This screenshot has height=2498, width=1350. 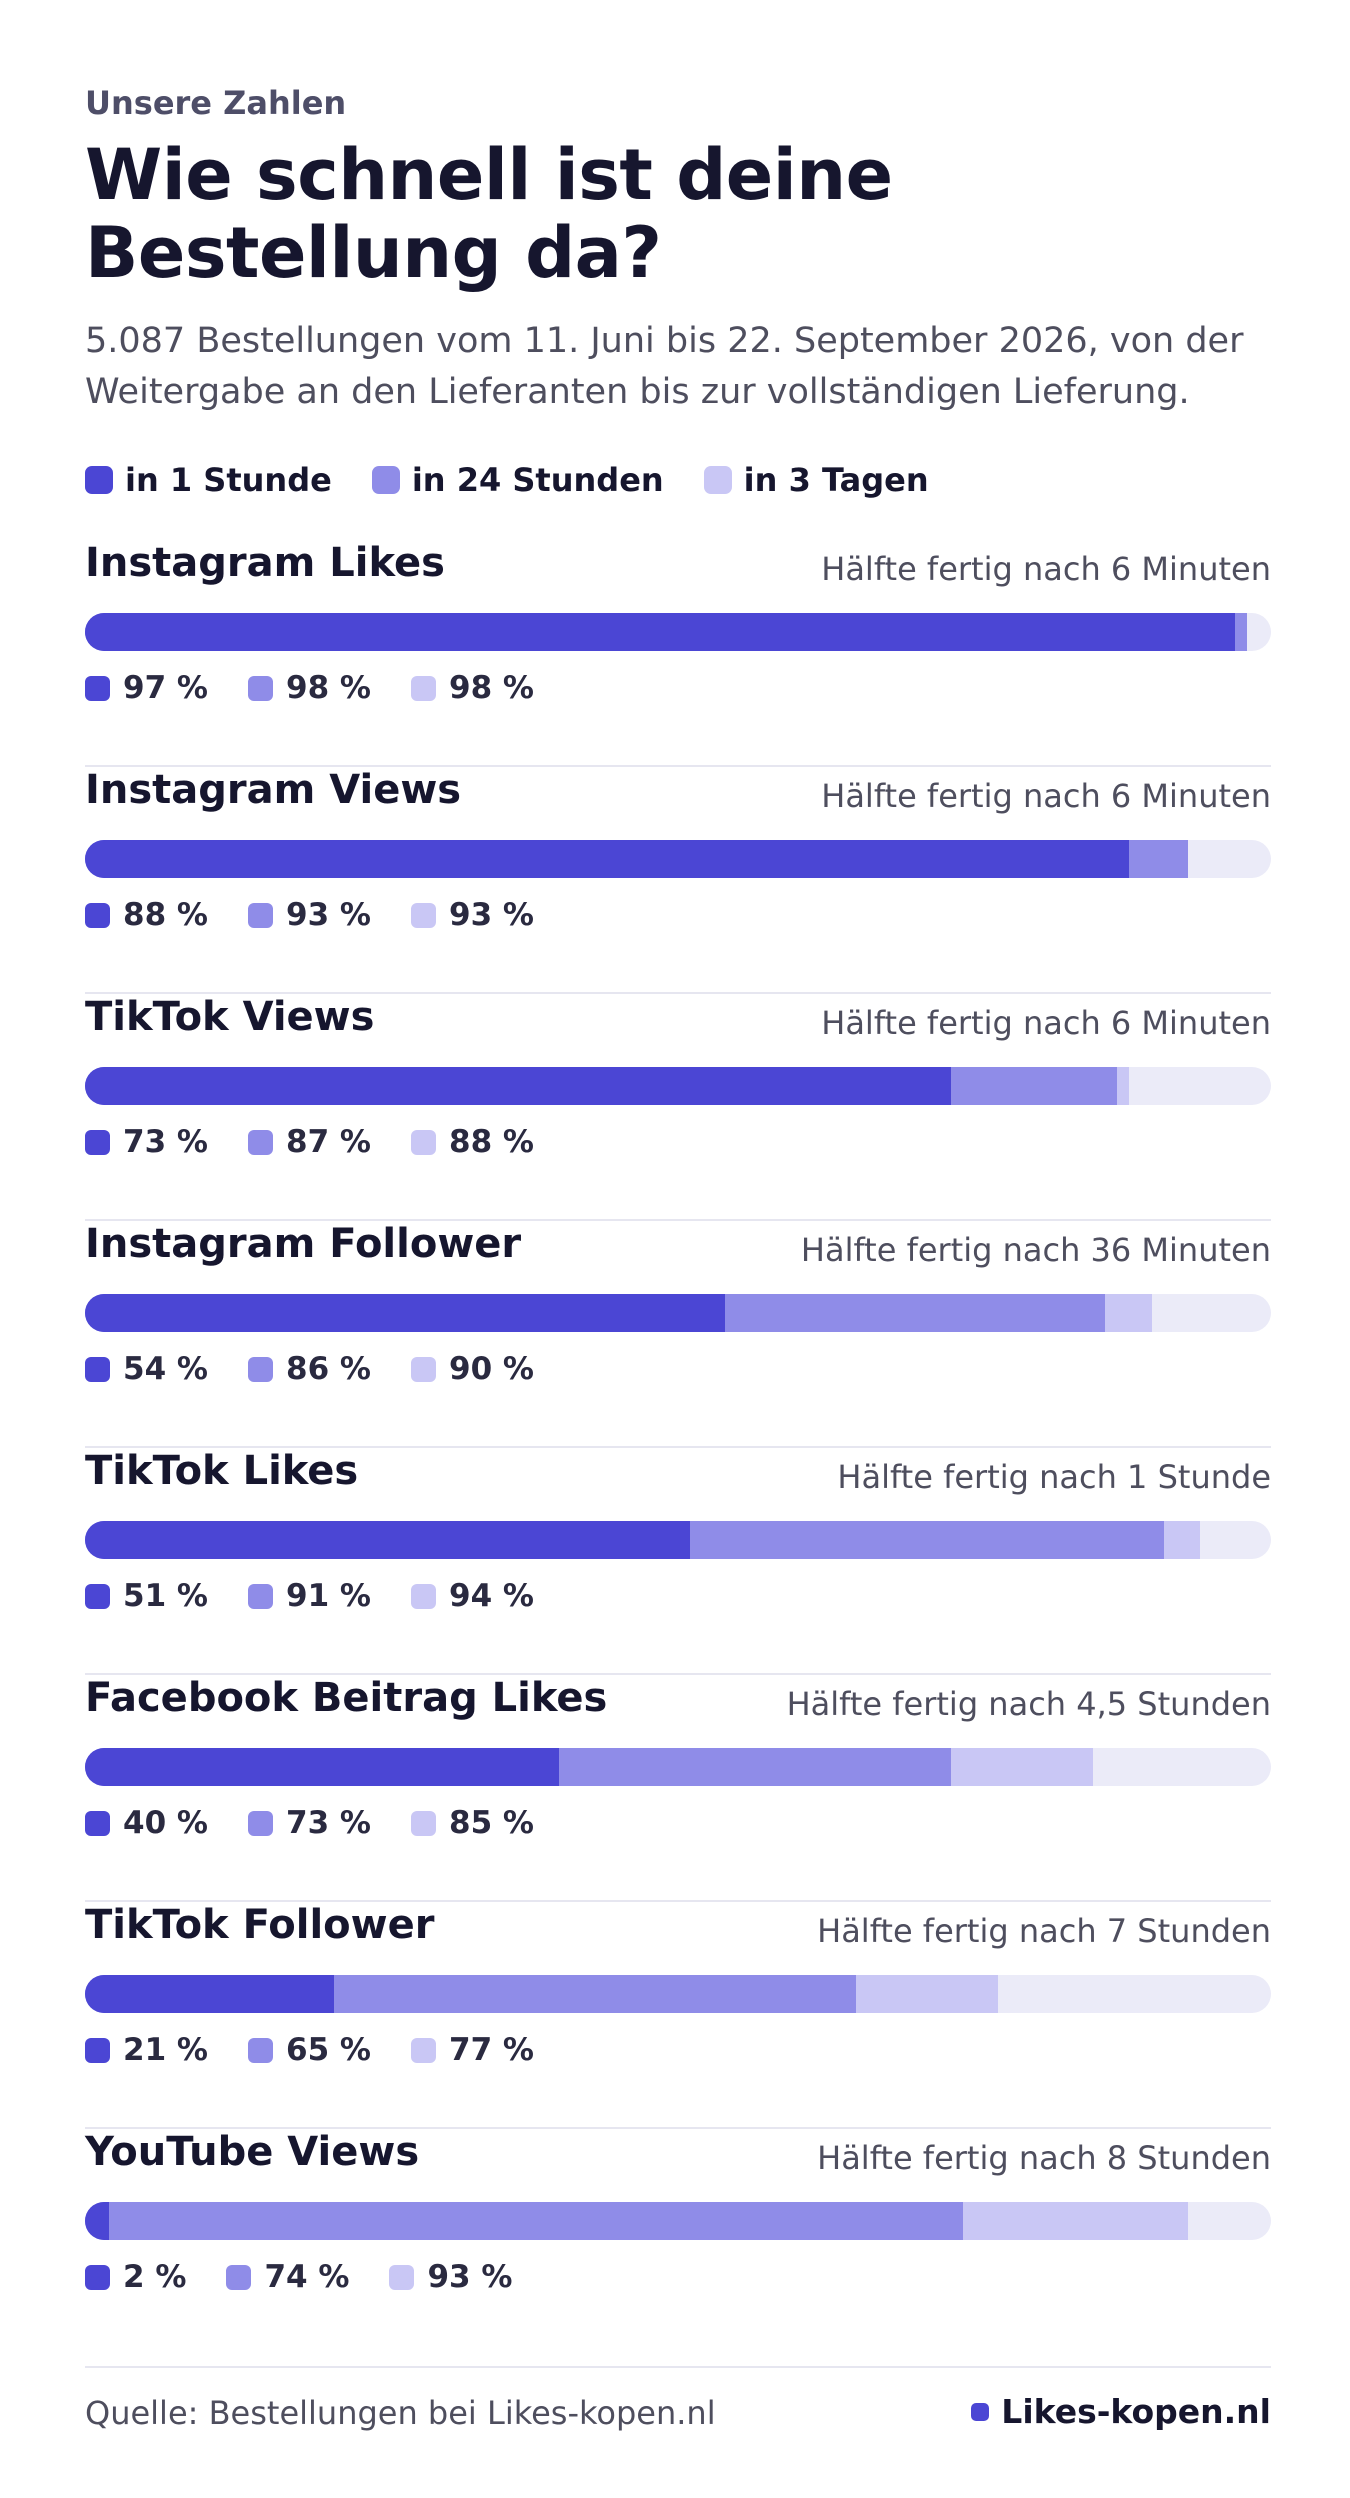 I want to click on brand: Likes-kopen.nl, so click(x=1121, y=2411).